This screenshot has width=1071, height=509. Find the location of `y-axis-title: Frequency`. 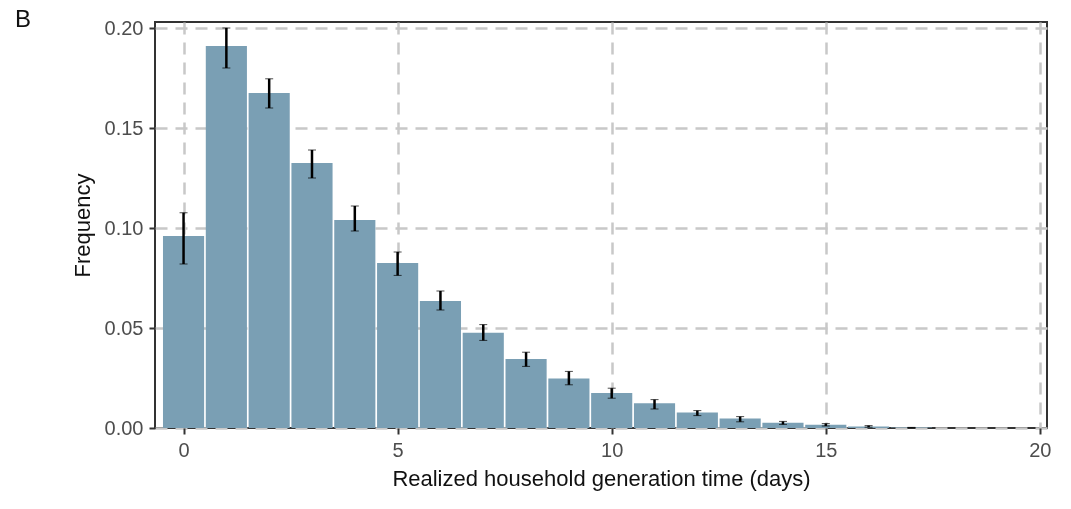

y-axis-title: Frequency is located at coordinates (82, 225).